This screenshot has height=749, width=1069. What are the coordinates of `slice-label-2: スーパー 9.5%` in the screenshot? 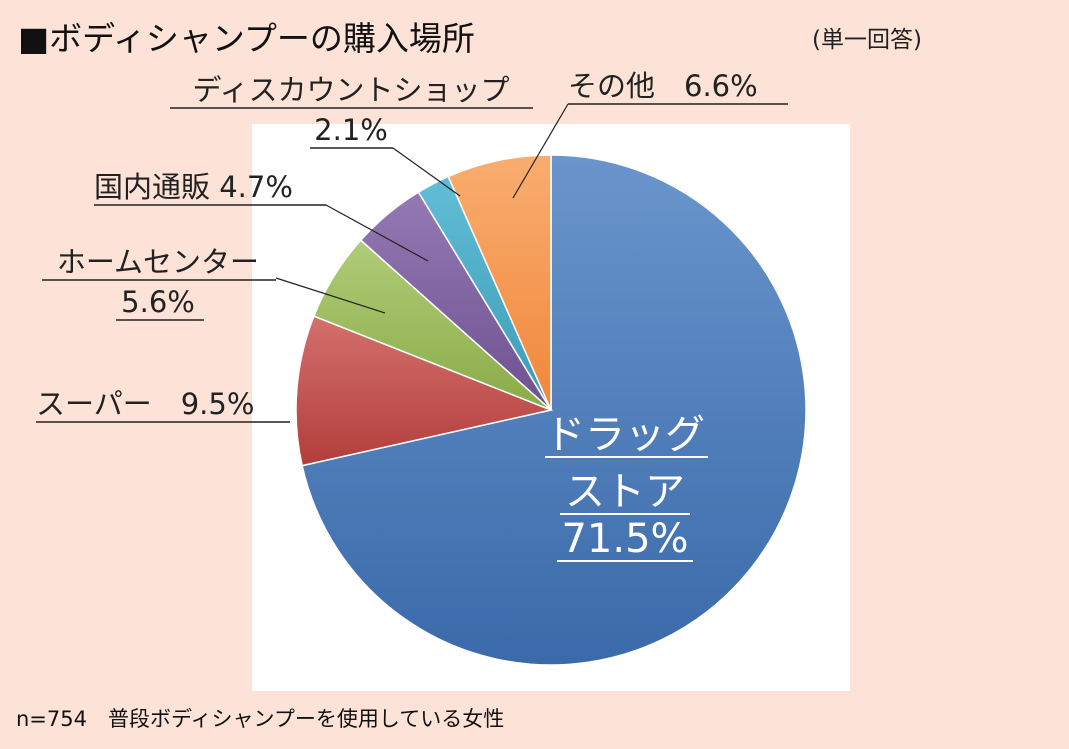 It's located at (145, 404).